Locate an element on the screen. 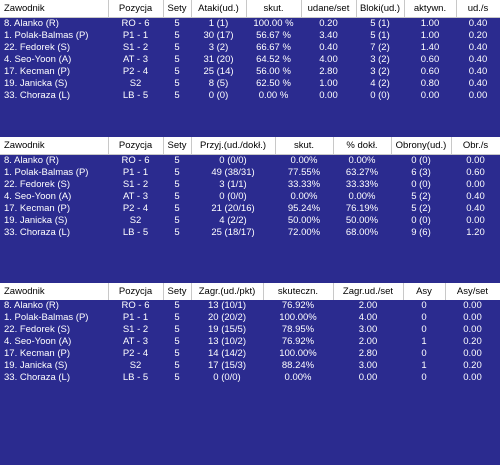 This screenshot has width=500, height=465. stat-cell: 62.50 % is located at coordinates (273, 83).